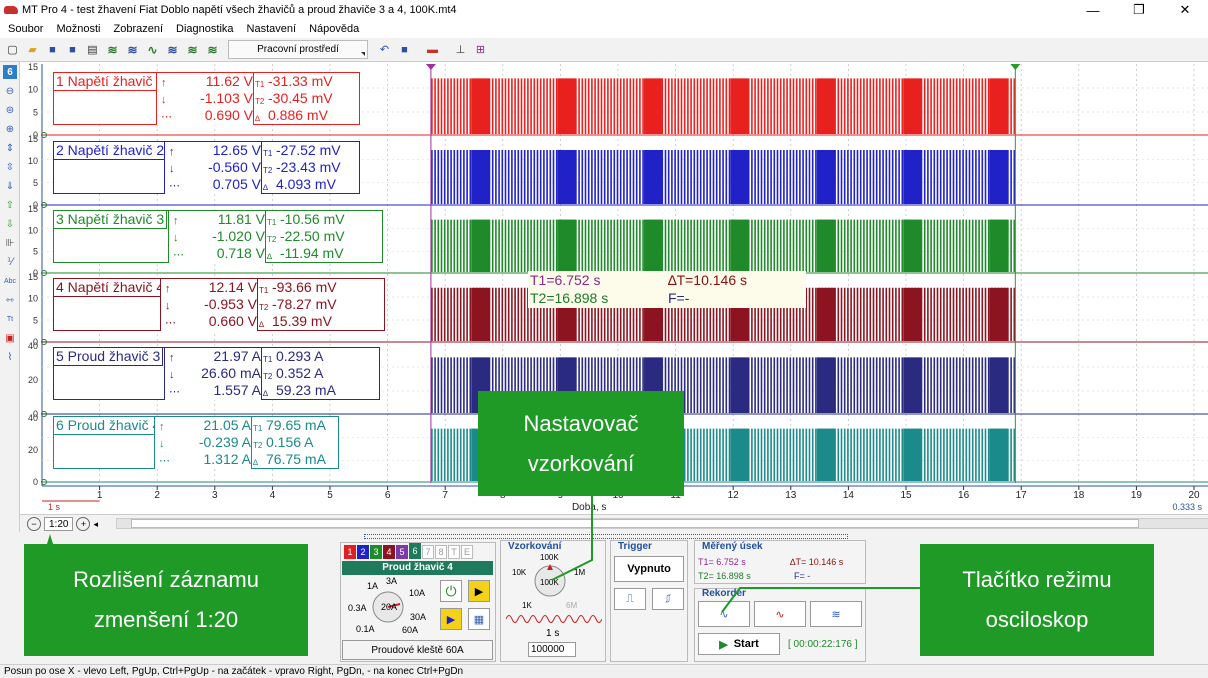 The width and height of the screenshot is (1208, 678). What do you see at coordinates (52, 49) in the screenshot?
I see `save-icon: ■` at bounding box center [52, 49].